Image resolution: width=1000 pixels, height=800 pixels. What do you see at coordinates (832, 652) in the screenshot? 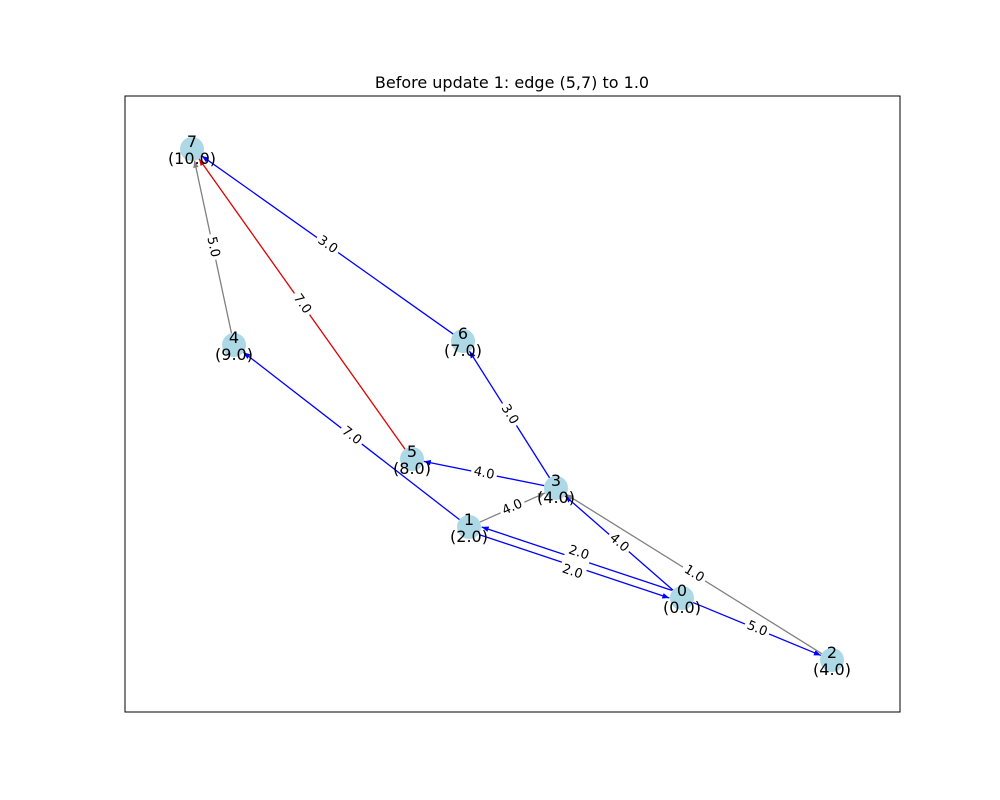
I see `node-id-label: 2` at bounding box center [832, 652].